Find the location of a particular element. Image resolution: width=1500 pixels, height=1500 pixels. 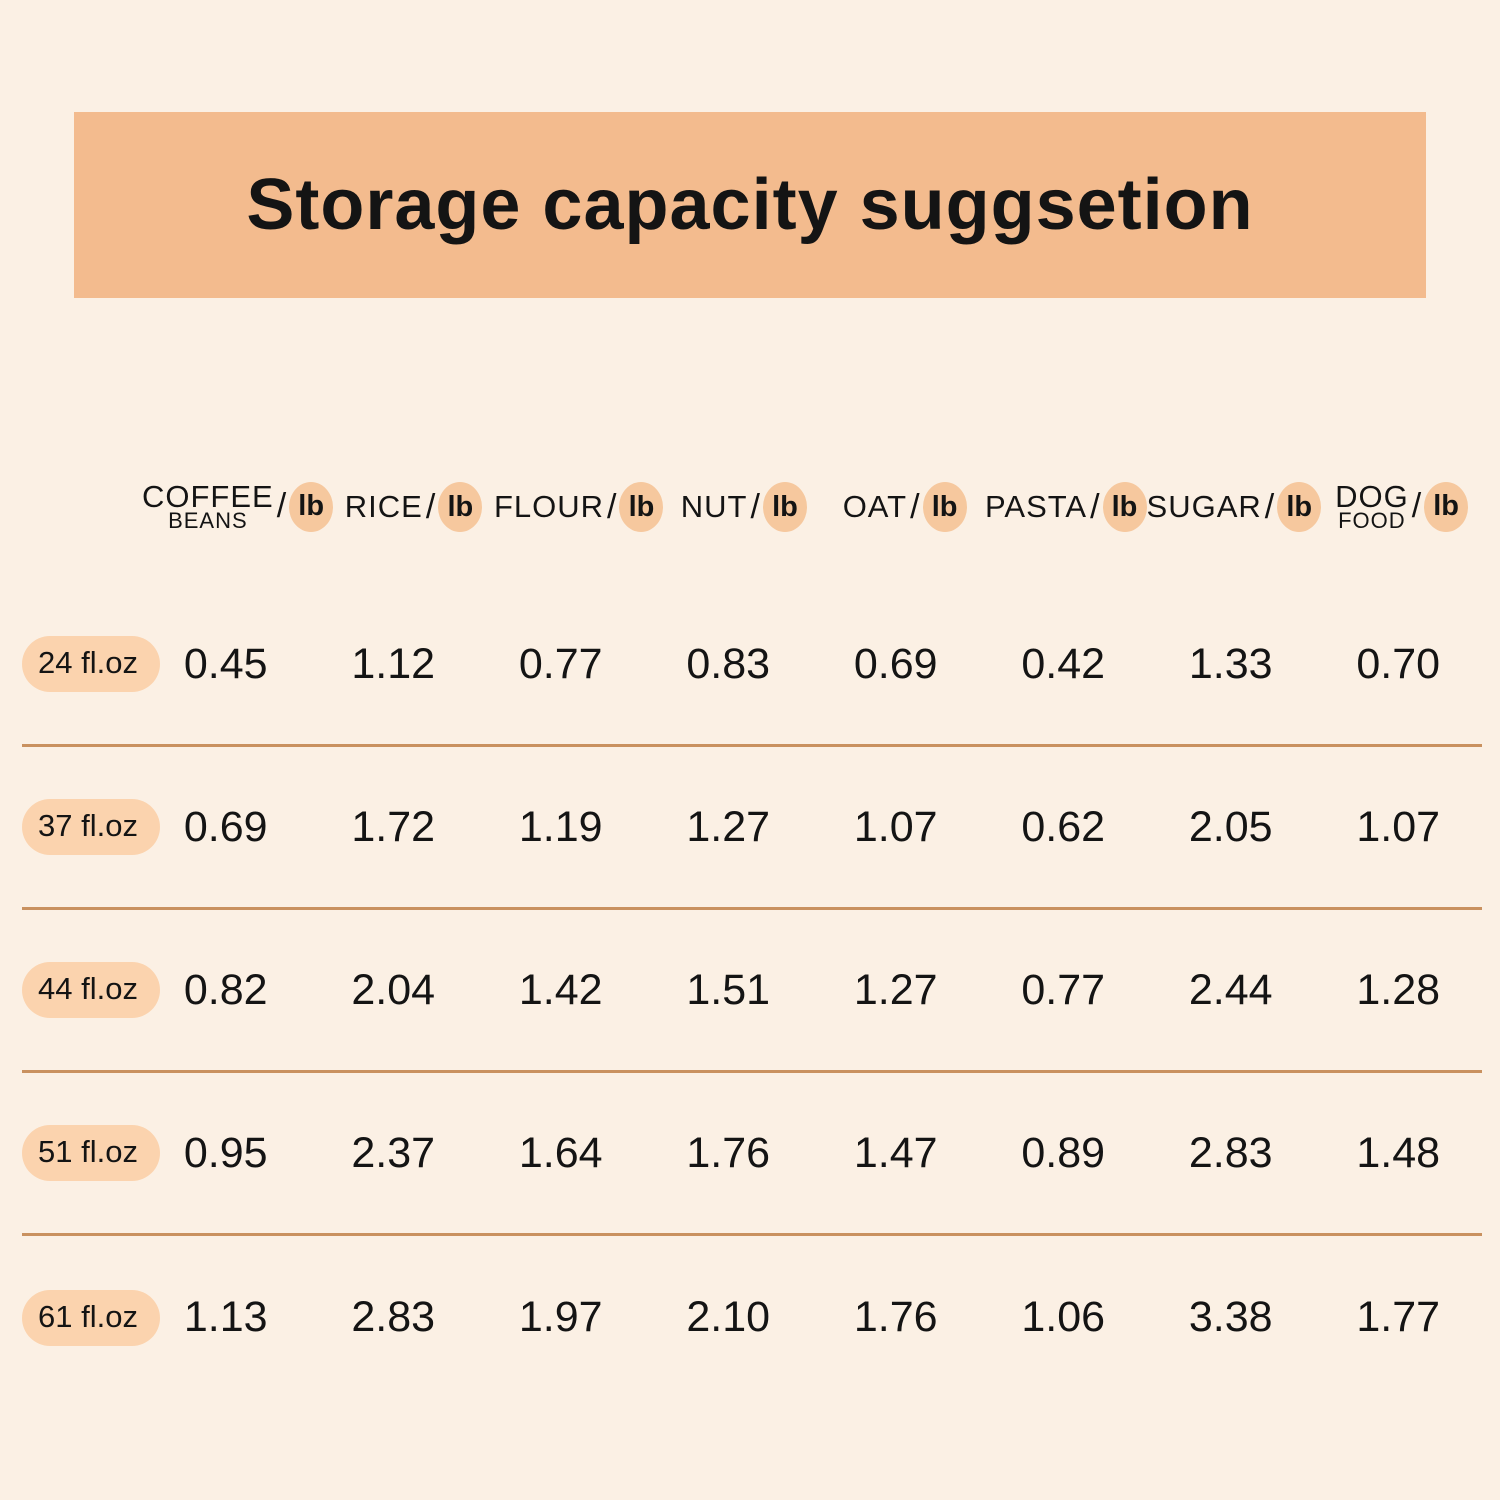

row-label: 51 fl.oz is located at coordinates (91, 1153).